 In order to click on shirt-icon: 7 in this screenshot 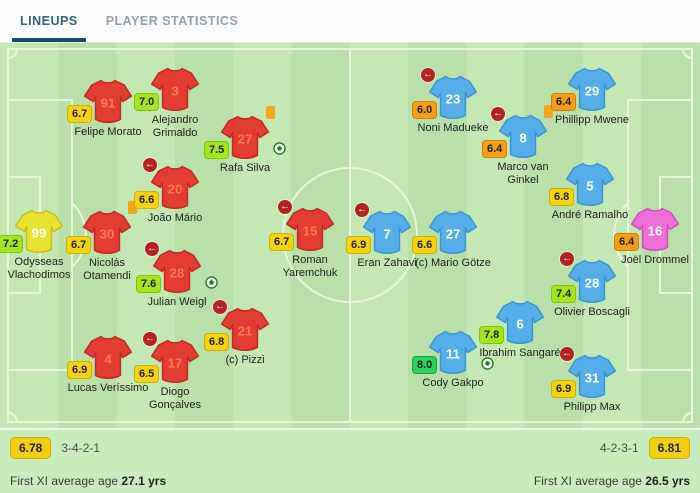, I will do `click(387, 232)`.